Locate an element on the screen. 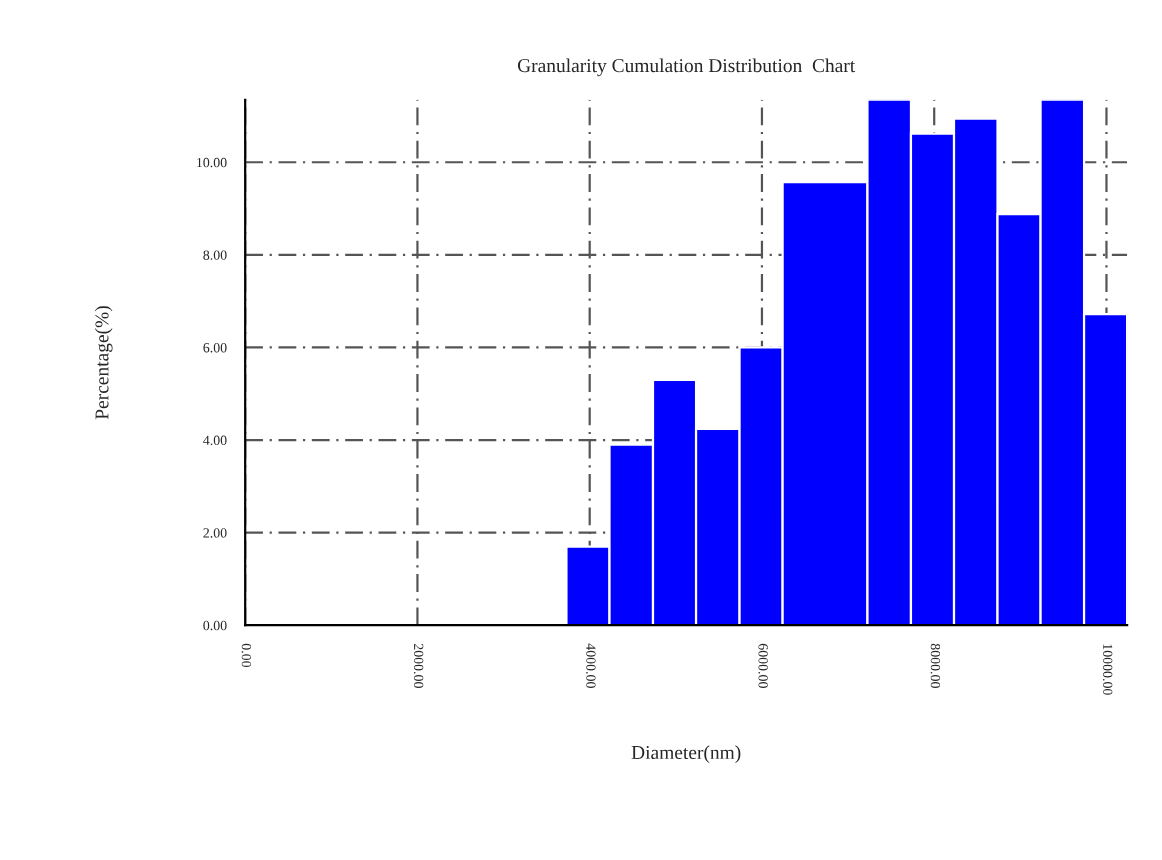  x-axis-title: Diameter(nm) is located at coordinates (686, 754).